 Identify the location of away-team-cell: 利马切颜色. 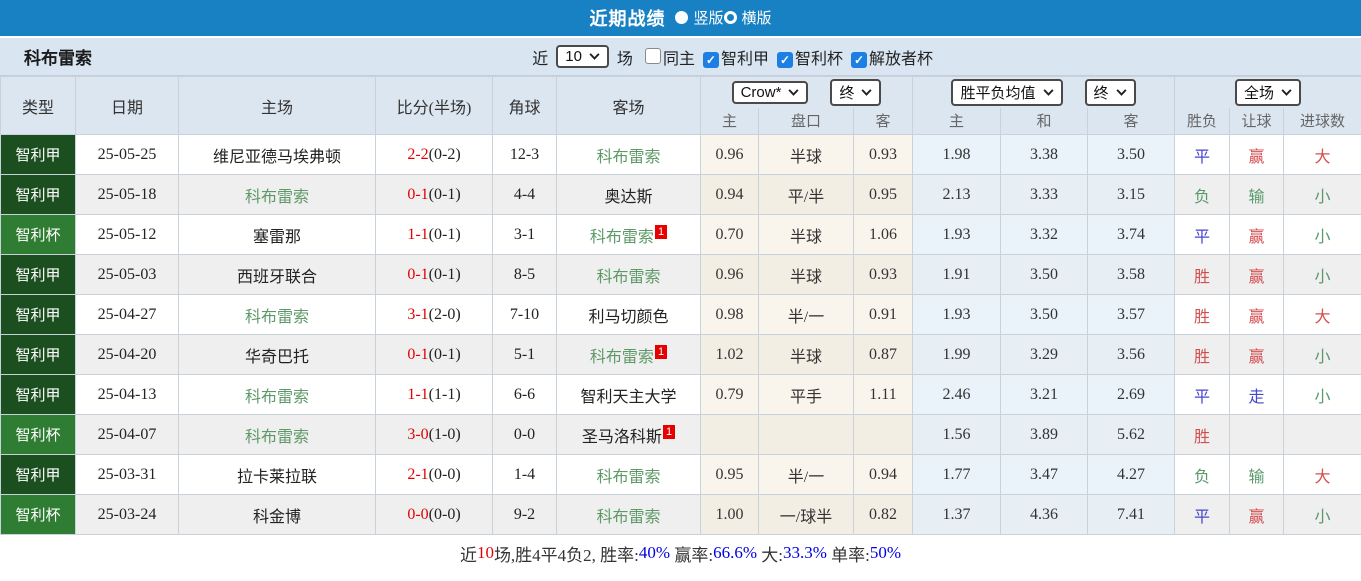
(628, 314).